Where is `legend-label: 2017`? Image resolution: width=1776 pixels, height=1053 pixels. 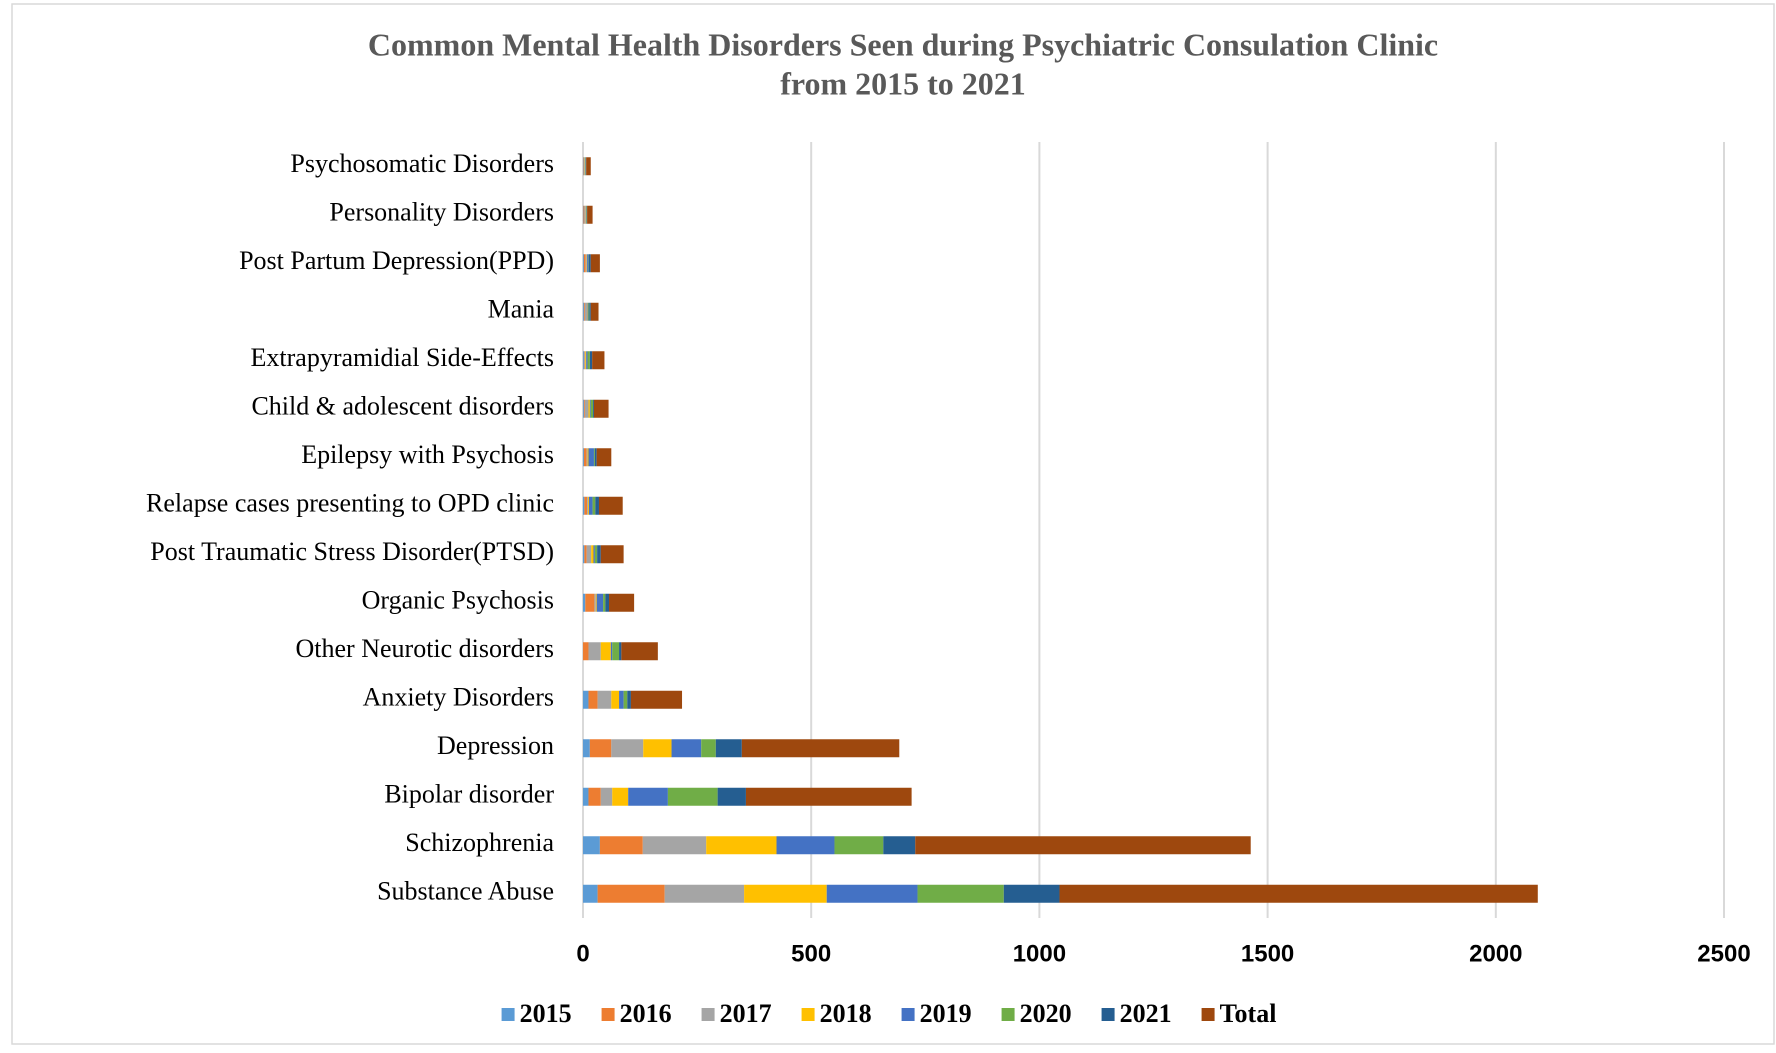 legend-label: 2017 is located at coordinates (746, 1013).